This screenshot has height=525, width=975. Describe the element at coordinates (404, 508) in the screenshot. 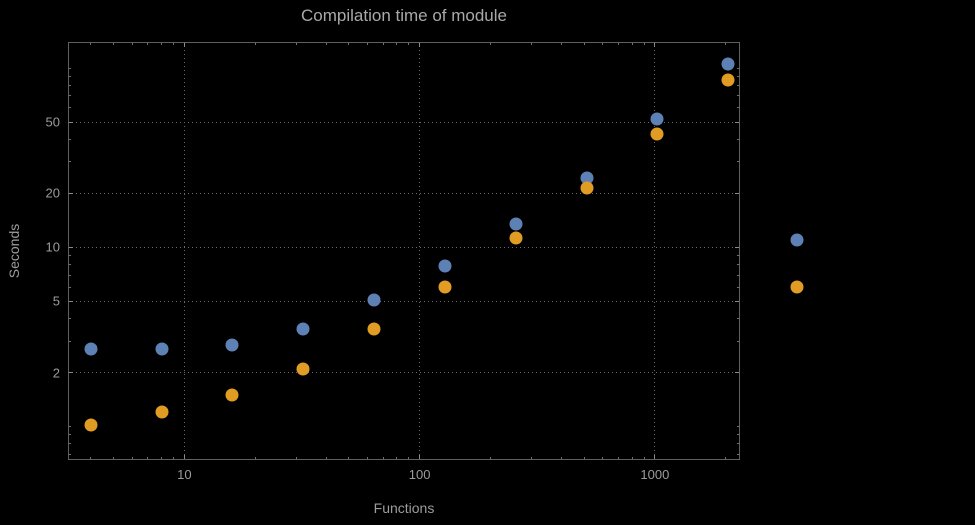

I see `x-axis-label: Functions` at that location.